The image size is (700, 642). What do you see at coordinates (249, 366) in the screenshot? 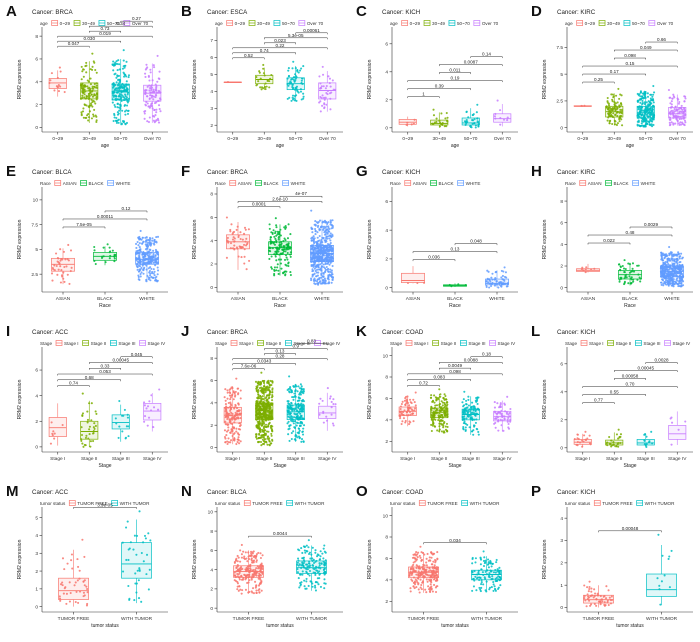
I see `p-value-label: 7.6e-06` at bounding box center [249, 366].